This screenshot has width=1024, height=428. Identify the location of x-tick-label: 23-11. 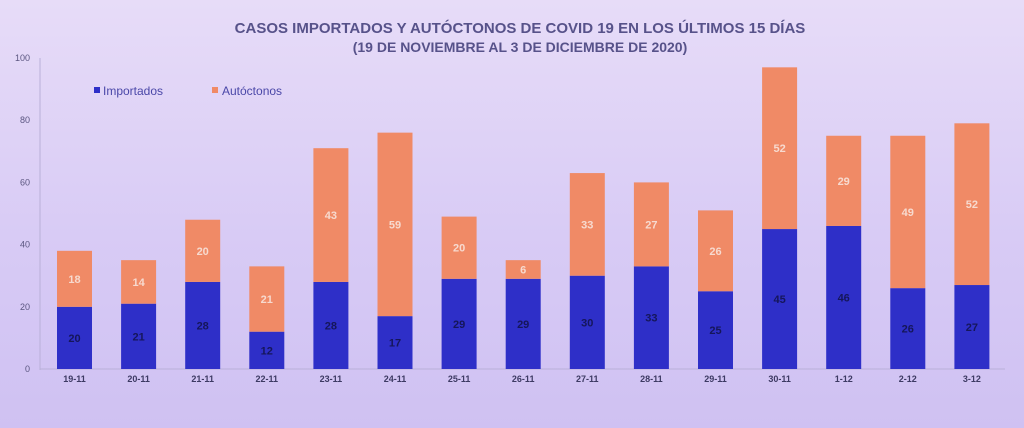
(331, 379).